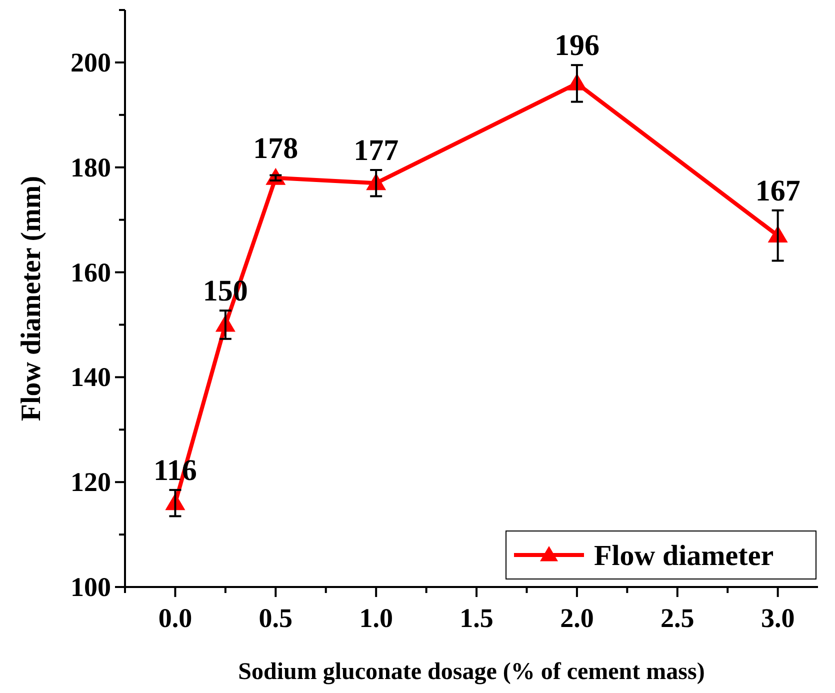 The width and height of the screenshot is (835, 693). I want to click on x-tick-label: 3.0, so click(777, 618).